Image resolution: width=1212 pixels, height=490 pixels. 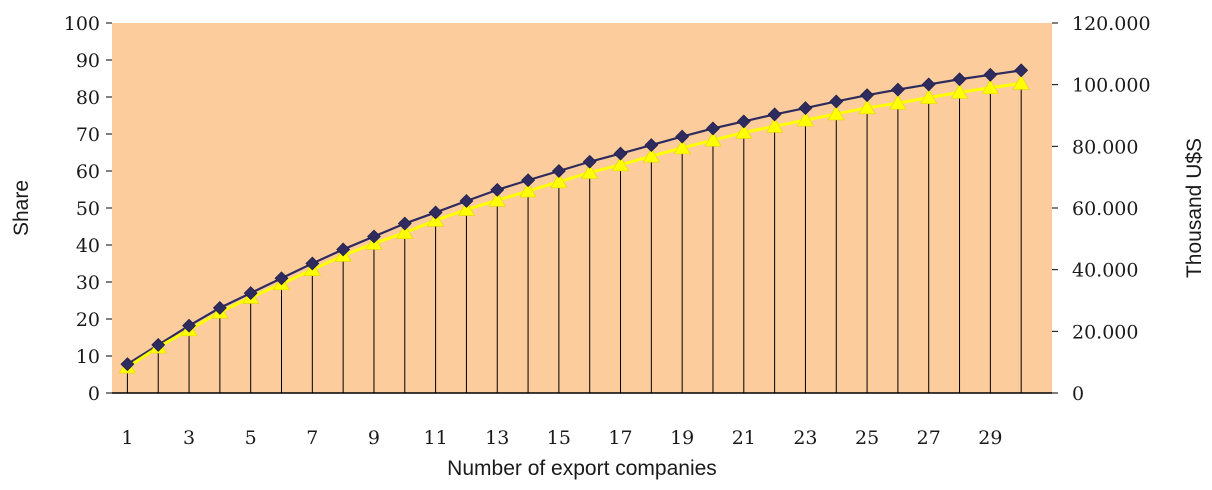 What do you see at coordinates (559, 438) in the screenshot?
I see `x-tick-label: 15` at bounding box center [559, 438].